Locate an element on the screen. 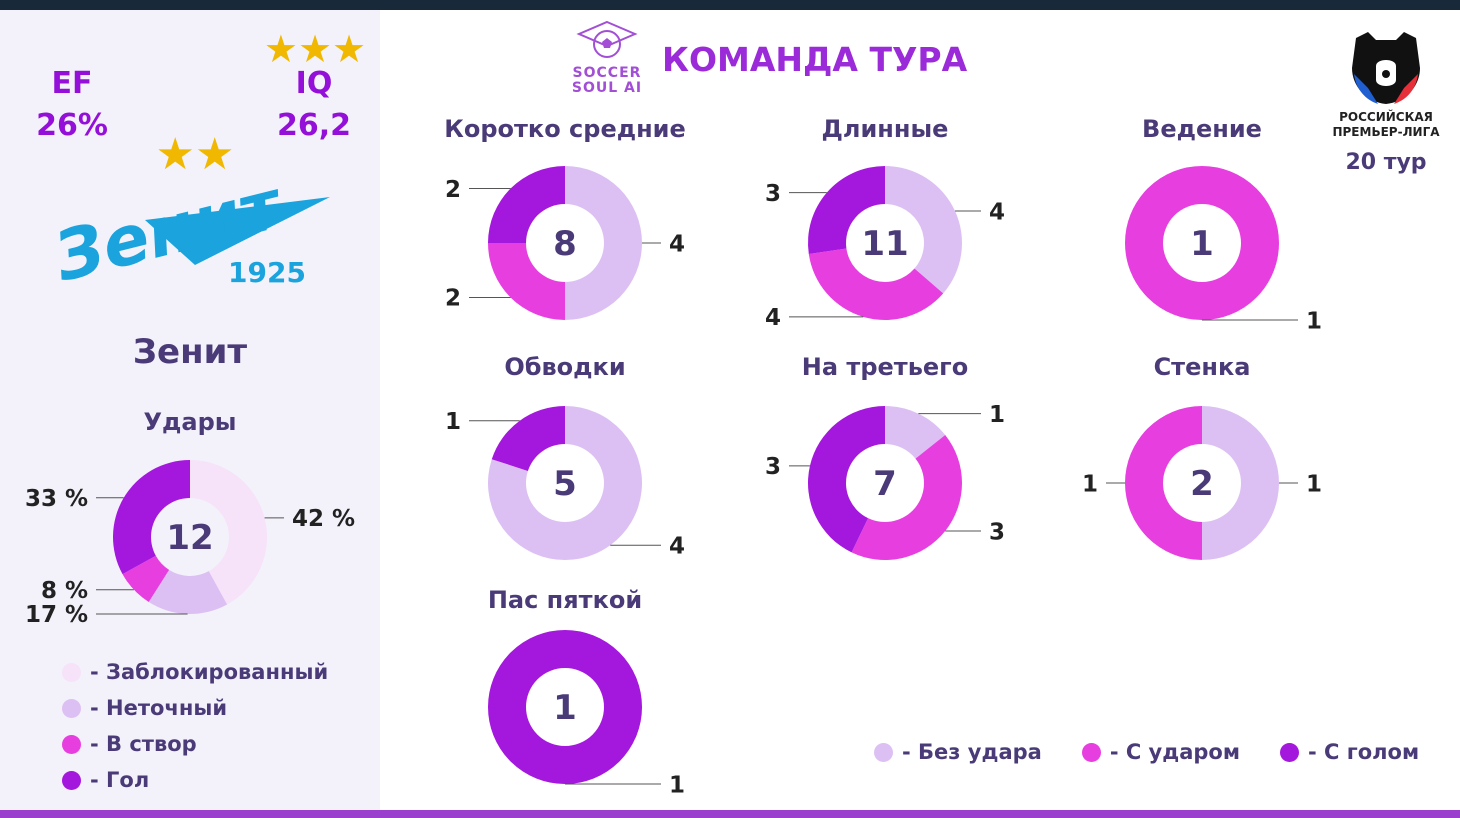  bear-icon is located at coordinates (1386, 68).